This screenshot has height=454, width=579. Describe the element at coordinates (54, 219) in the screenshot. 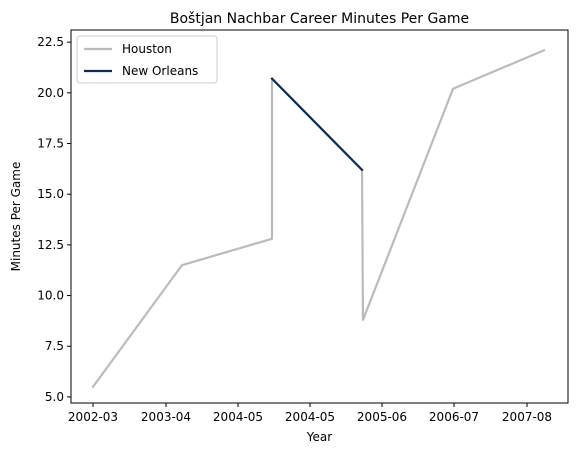

I see `y-axis: 5.0 7.5 10.0 12.5 15.0 17.5 20.0 22.5` at that location.